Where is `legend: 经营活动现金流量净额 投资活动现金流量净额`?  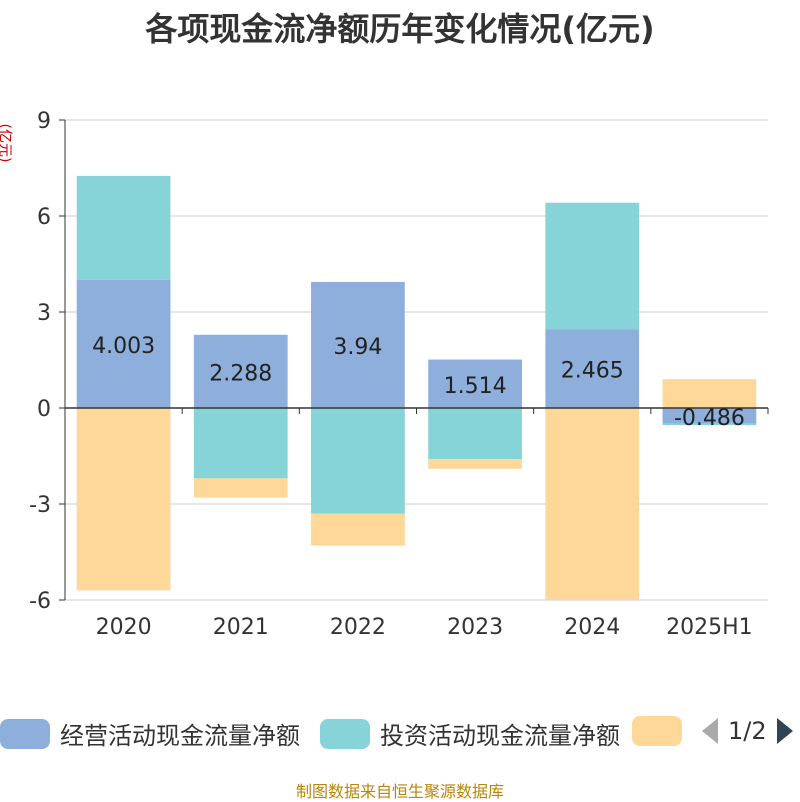 legend: 经营活动现金流量净额 投资活动现金流量净额 is located at coordinates (400, 734).